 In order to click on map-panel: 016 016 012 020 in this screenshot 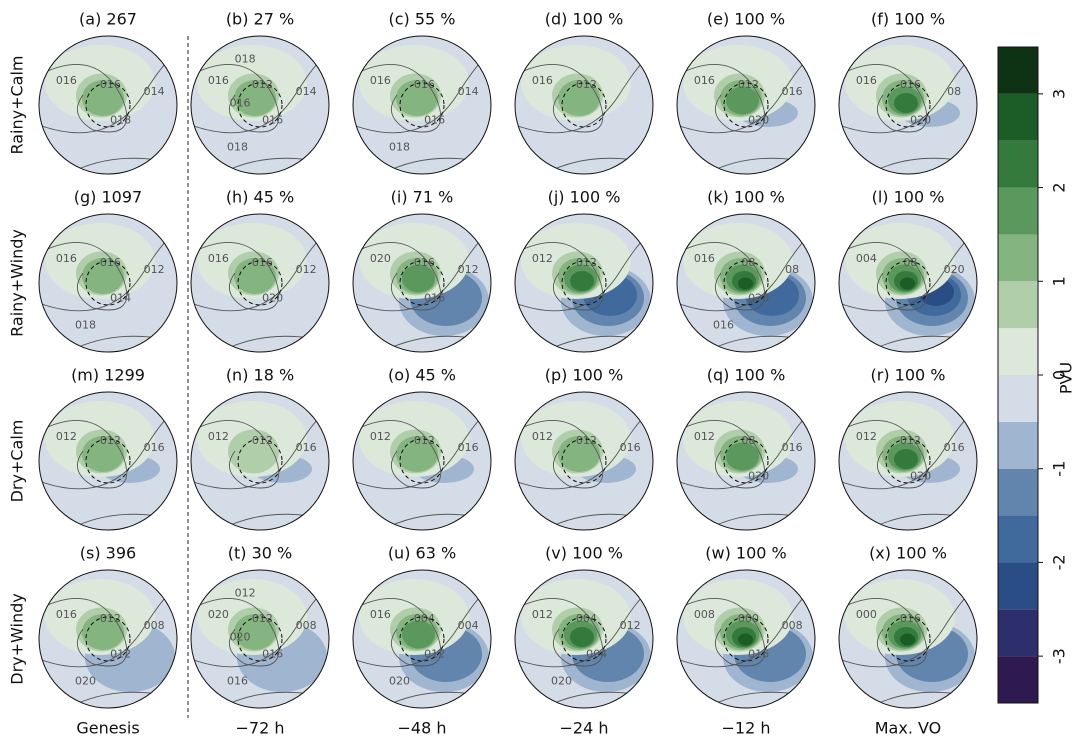, I will do `click(260, 283)`.